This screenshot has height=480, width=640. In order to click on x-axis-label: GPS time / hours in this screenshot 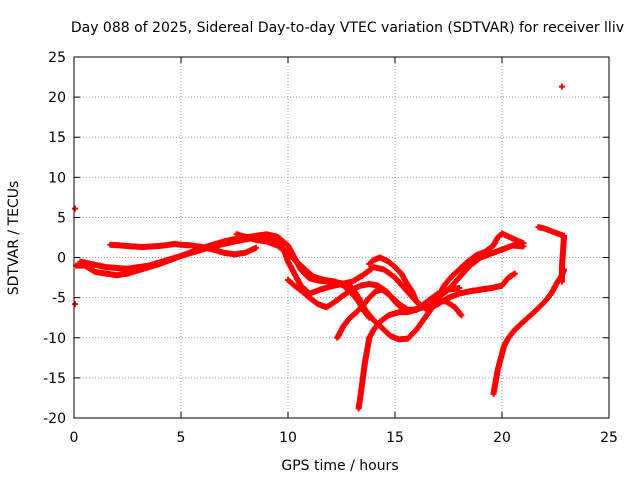, I will do `click(339, 466)`.